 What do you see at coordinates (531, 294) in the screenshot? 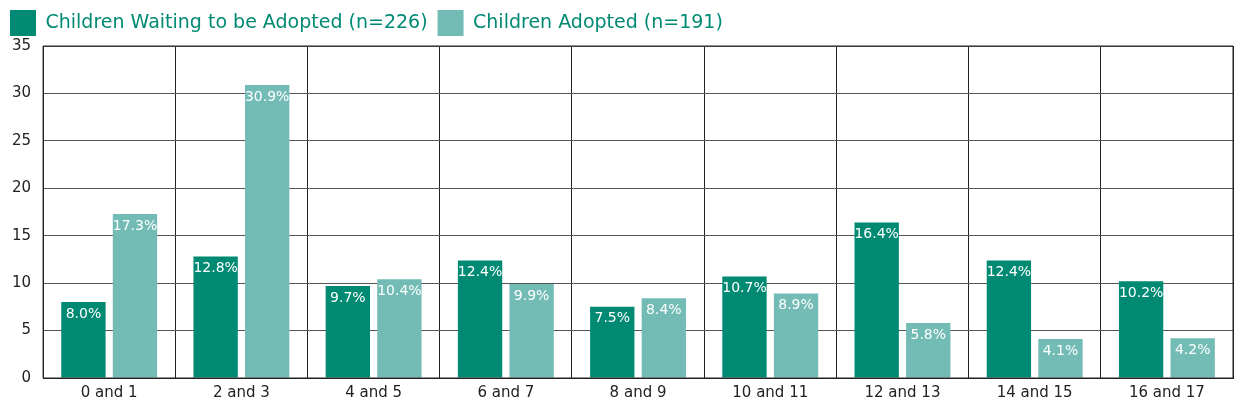
I see `text: 9.9%` at bounding box center [531, 294].